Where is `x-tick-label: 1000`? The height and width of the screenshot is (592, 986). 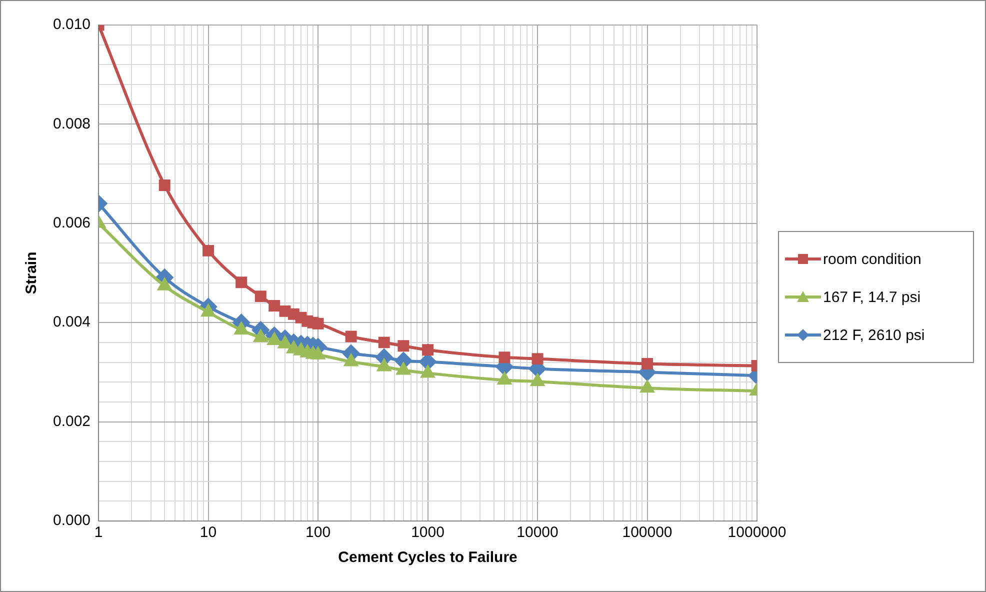
x-tick-label: 1000 is located at coordinates (427, 533).